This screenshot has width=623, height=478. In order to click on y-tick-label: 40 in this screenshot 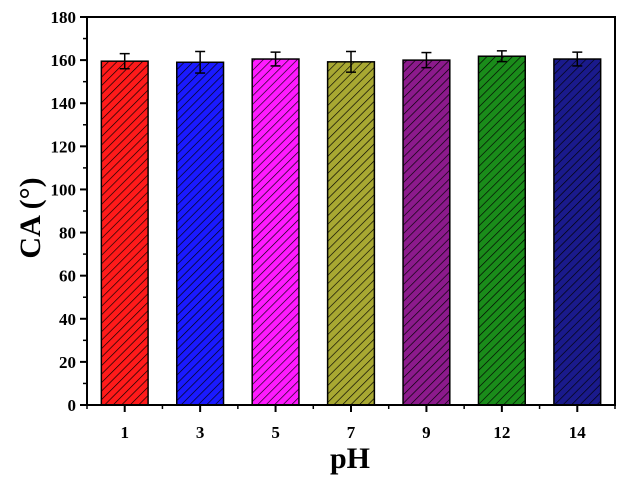, I will do `click(67, 319)`.